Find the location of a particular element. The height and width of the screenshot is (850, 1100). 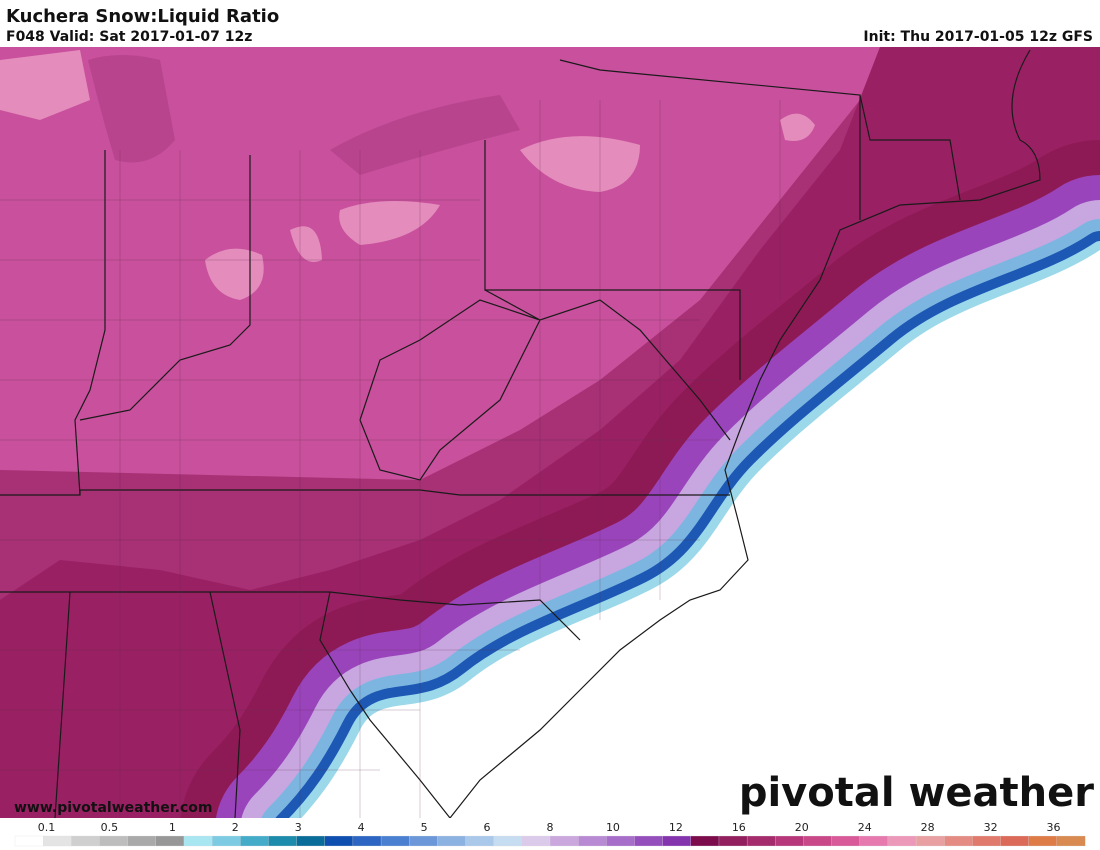

colorbar: 0.1 0.5 1 2 3 4 5 6 8 10 12 16 20 24 28 32 36 is located at coordinates (550, 834).